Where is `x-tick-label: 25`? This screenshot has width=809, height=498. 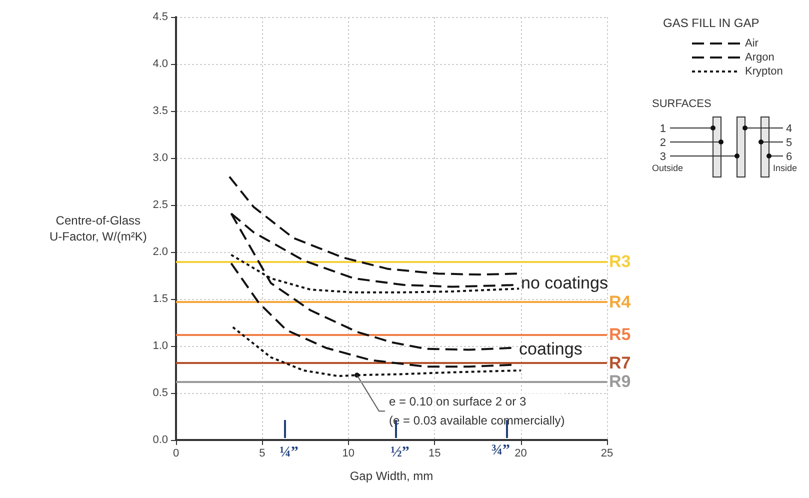 x-tick-label: 25 is located at coordinates (607, 454).